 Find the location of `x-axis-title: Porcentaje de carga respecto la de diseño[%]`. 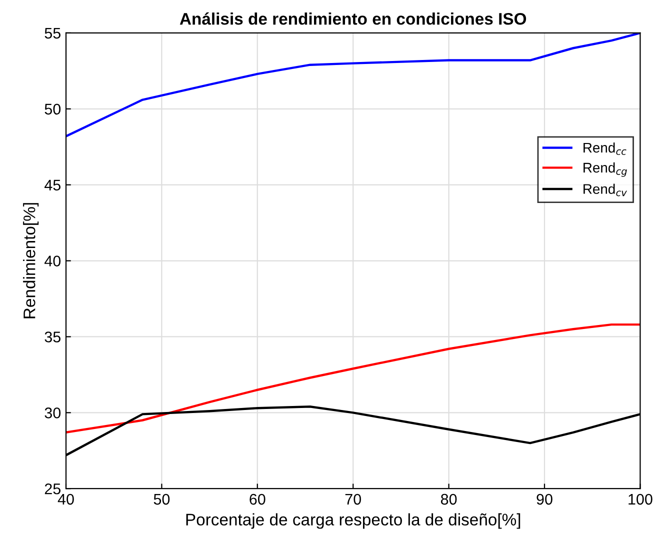

x-axis-title: Porcentaje de carga respecto la de diseño[%] is located at coordinates (353, 521).